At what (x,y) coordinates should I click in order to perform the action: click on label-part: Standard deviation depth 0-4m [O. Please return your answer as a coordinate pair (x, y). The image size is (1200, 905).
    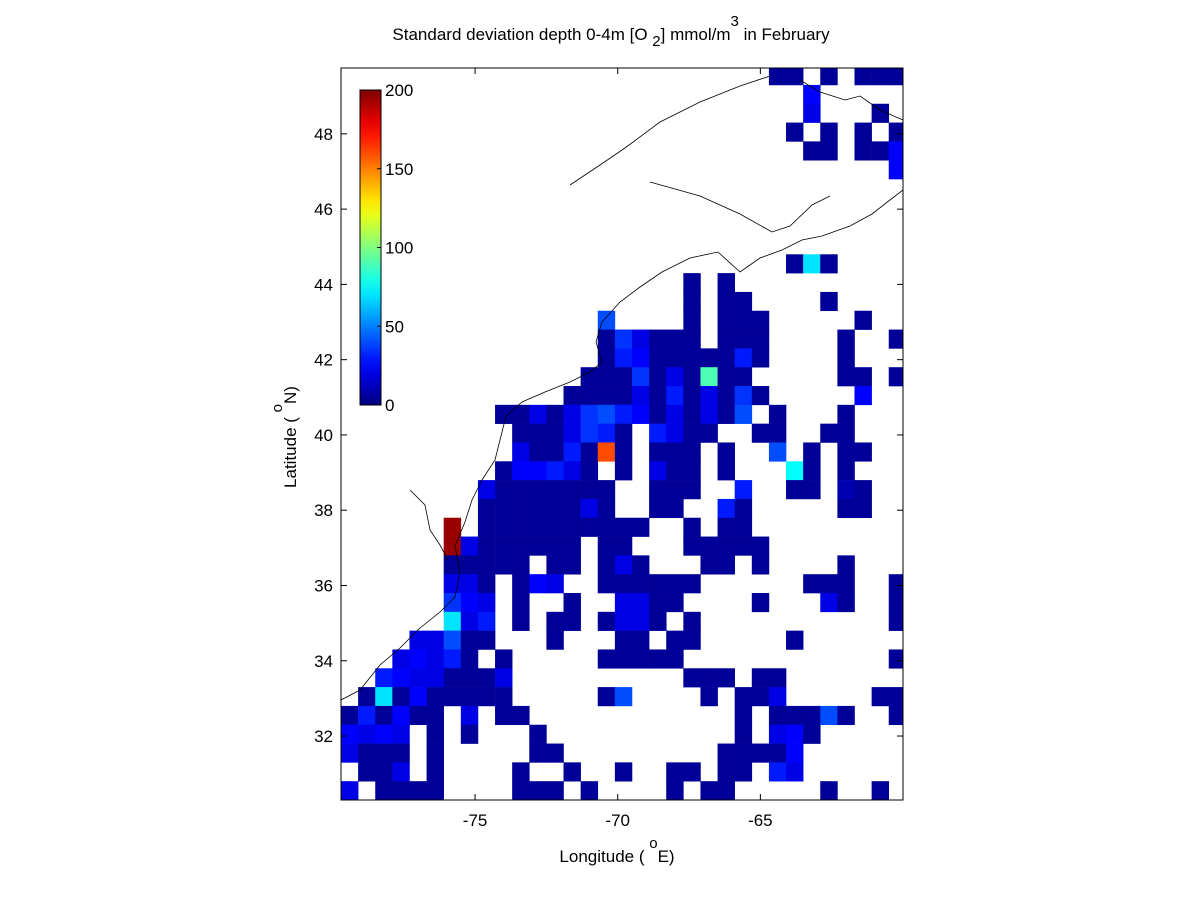
    Looking at the image, I should click on (522, 34).